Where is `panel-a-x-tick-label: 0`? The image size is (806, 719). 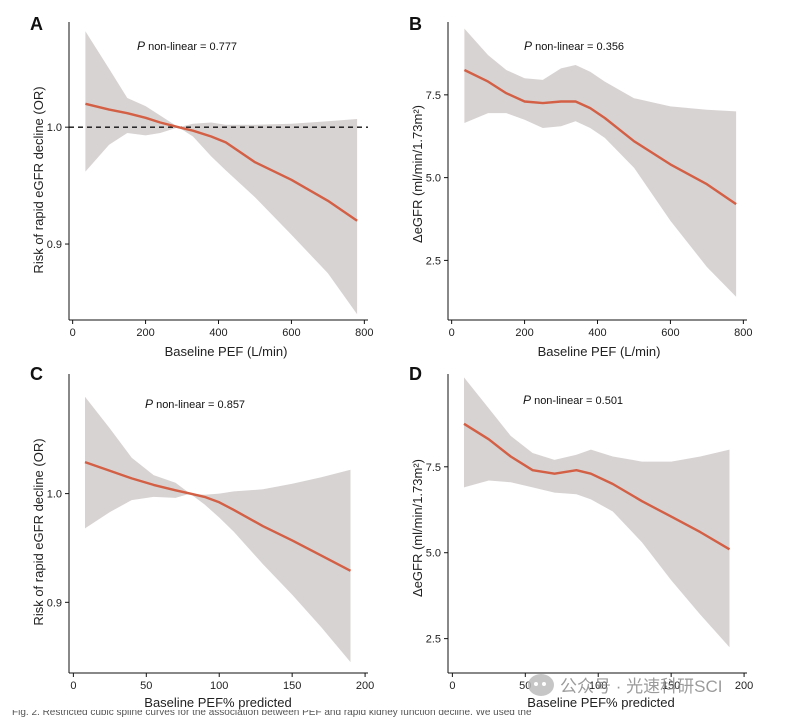
panel-a-x-tick-label: 0 is located at coordinates (73, 333).